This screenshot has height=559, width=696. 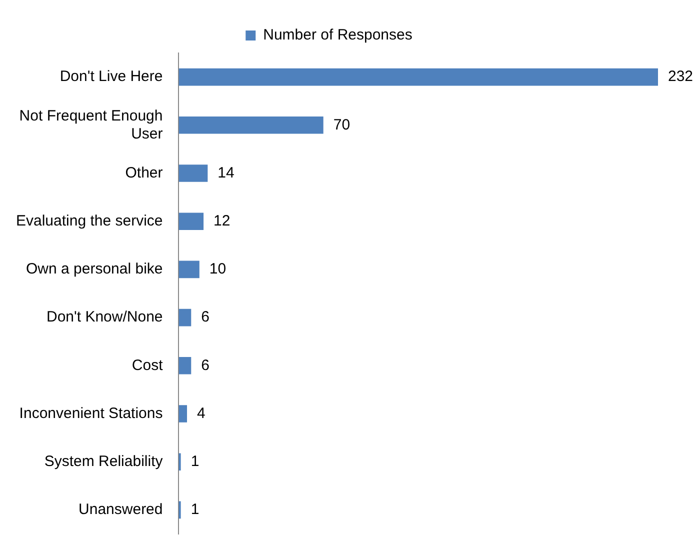 What do you see at coordinates (94, 269) in the screenshot?
I see `y-tick-label: Own a personal bike` at bounding box center [94, 269].